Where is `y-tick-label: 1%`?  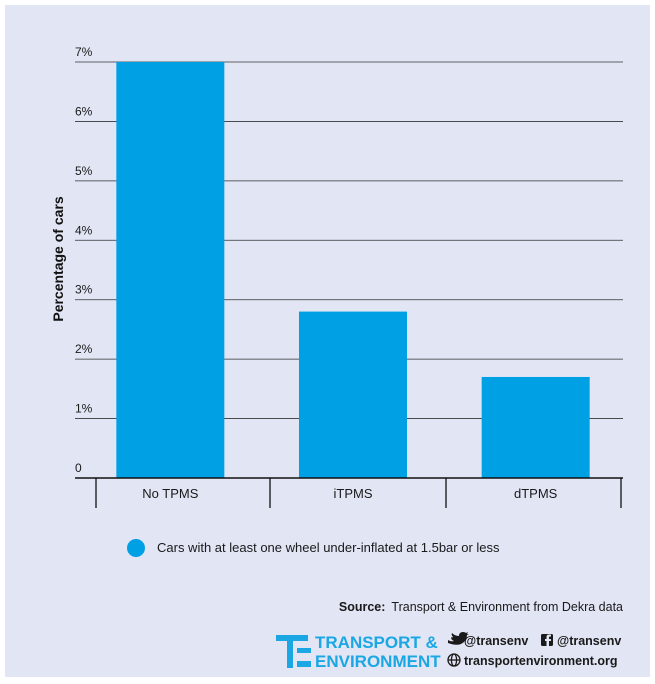 y-tick-label: 1% is located at coordinates (84, 409).